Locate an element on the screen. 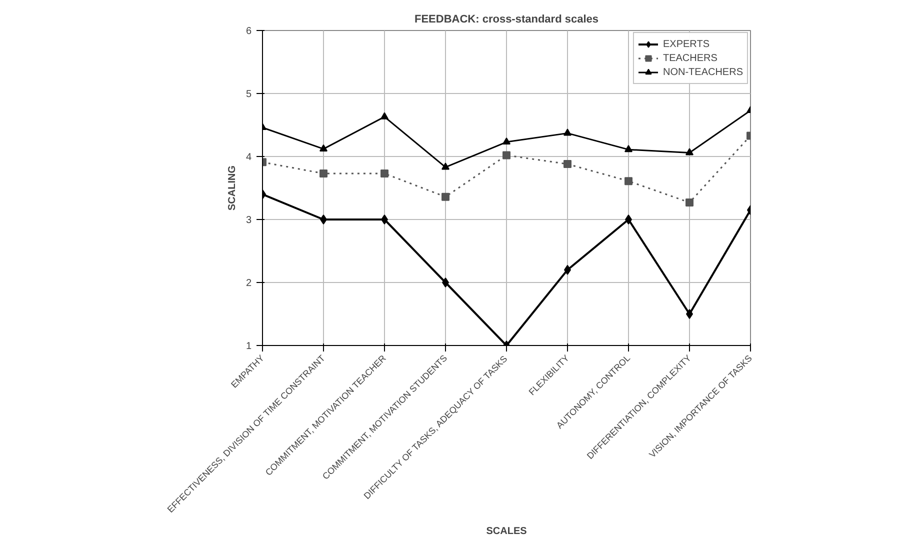 This screenshot has height=542, width=907. legend-label: EXPERTS is located at coordinates (686, 44).